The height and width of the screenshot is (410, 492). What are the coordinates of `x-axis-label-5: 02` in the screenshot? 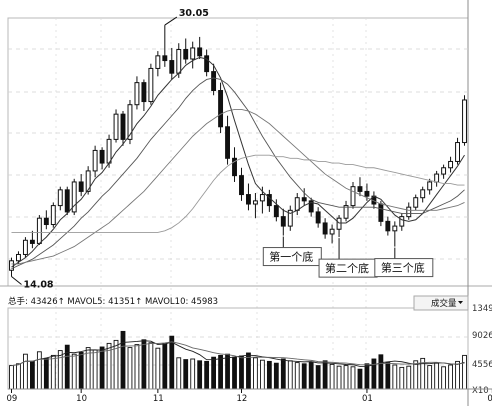 It's located at (489, 399).